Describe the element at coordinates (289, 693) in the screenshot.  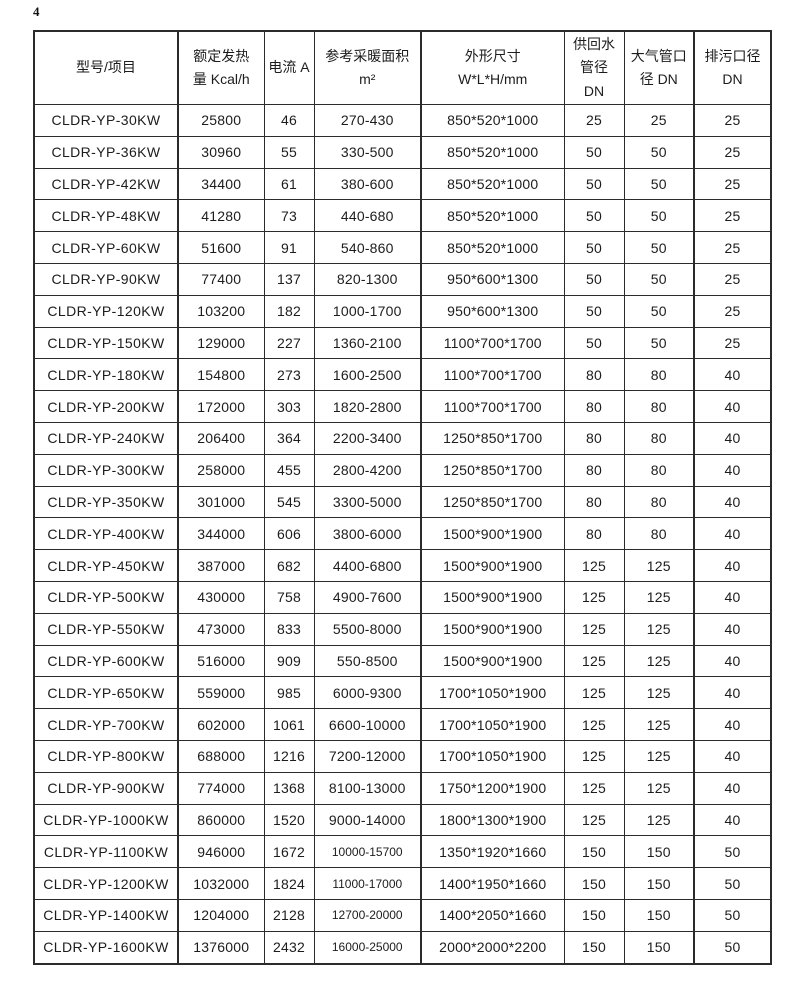
I see `table-cell: 985` at that location.